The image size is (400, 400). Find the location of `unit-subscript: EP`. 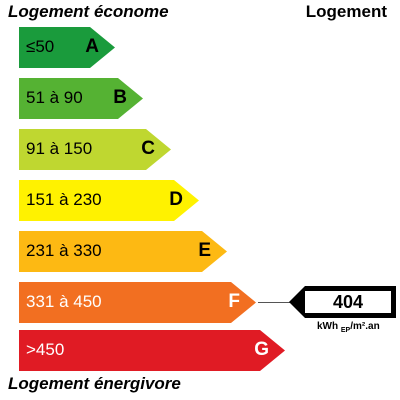

unit-subscript: EP is located at coordinates (345, 330).